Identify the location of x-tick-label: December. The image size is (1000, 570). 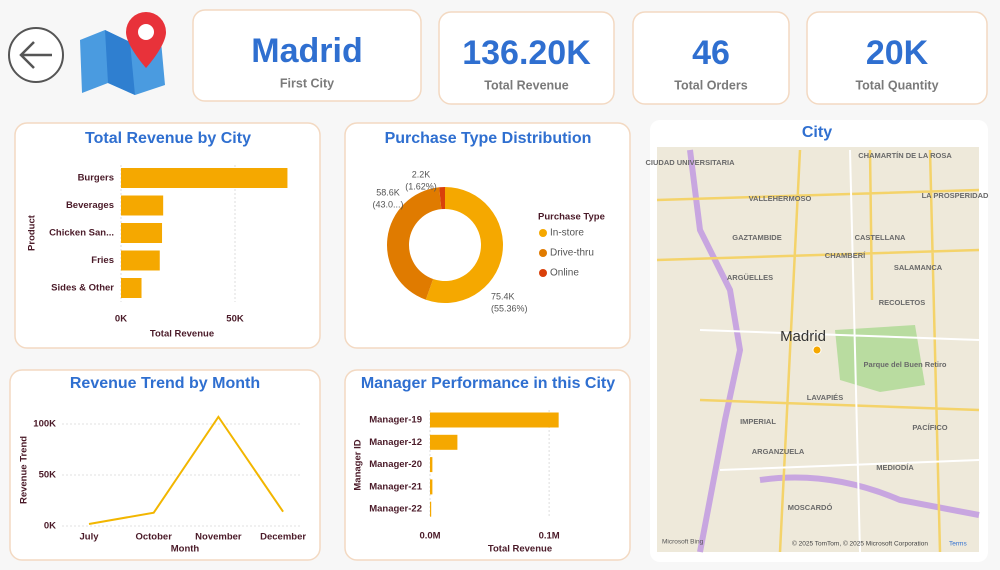
(283, 537).